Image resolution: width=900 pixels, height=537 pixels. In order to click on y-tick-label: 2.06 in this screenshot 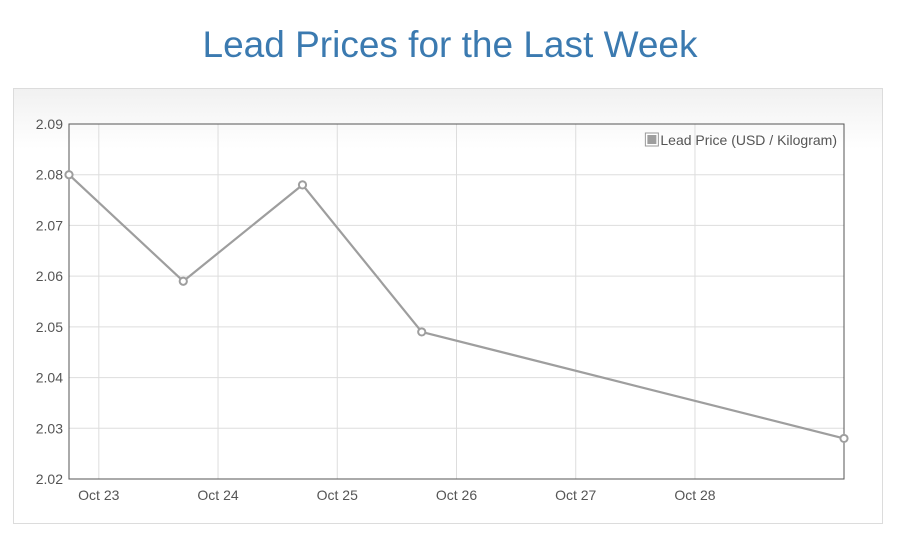, I will do `click(49, 276)`.